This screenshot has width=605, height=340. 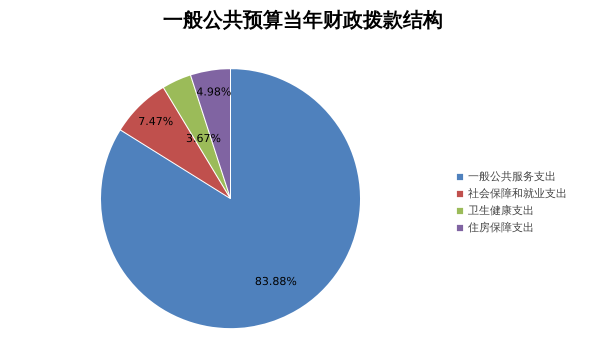 I want to click on legend-label: 社会保障和就业支出, so click(x=517, y=193).